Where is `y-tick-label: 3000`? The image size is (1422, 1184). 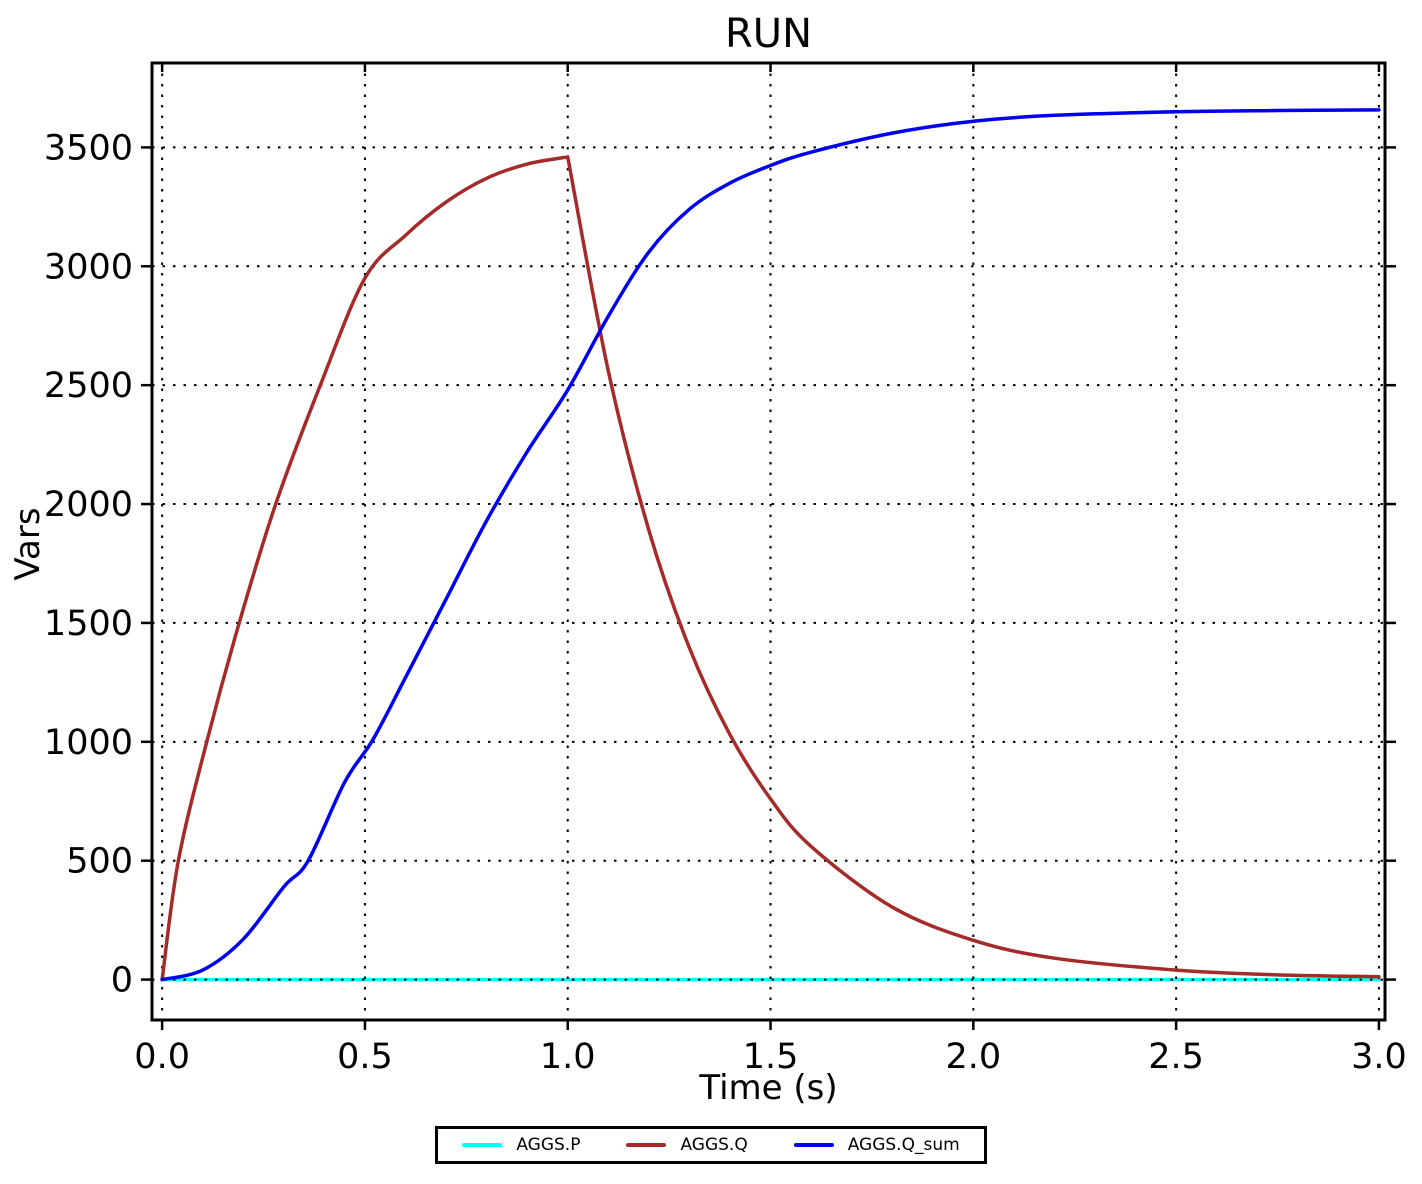 y-tick-label: 3000 is located at coordinates (88, 267).